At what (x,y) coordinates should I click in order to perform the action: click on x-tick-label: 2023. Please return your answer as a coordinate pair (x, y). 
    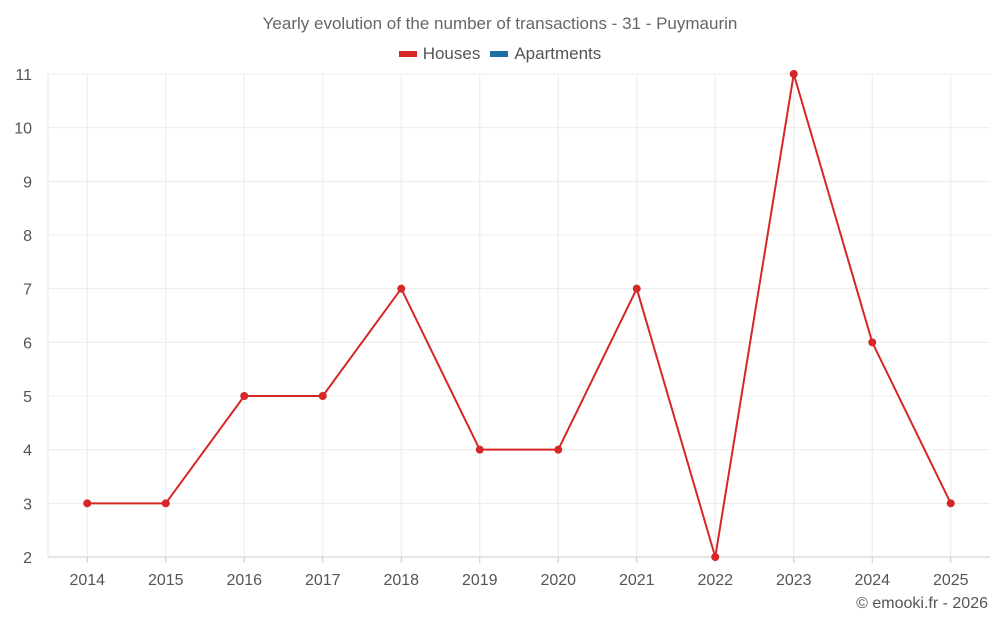
    Looking at the image, I should click on (794, 580).